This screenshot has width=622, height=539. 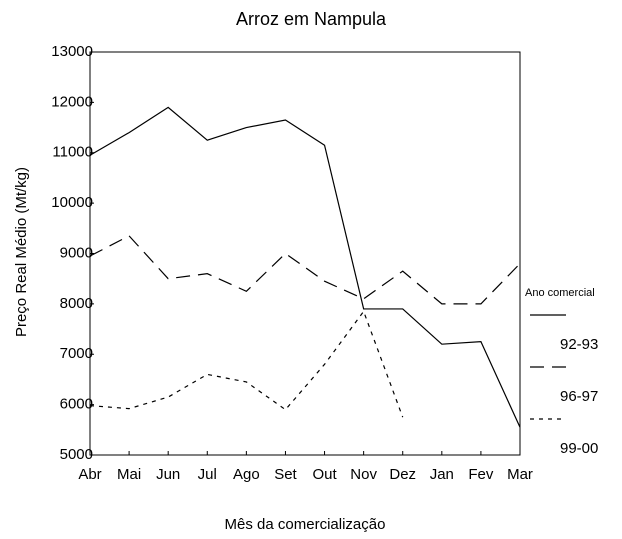 I want to click on x-tick-label: Mar, so click(x=520, y=474).